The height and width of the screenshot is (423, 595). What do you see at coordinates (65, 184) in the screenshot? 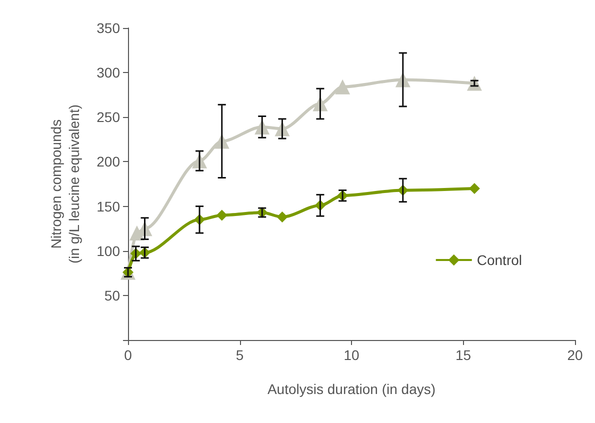
I see `y-axis-title: Nitrogen compounds (in g/L leucine equivalent)` at bounding box center [65, 184].